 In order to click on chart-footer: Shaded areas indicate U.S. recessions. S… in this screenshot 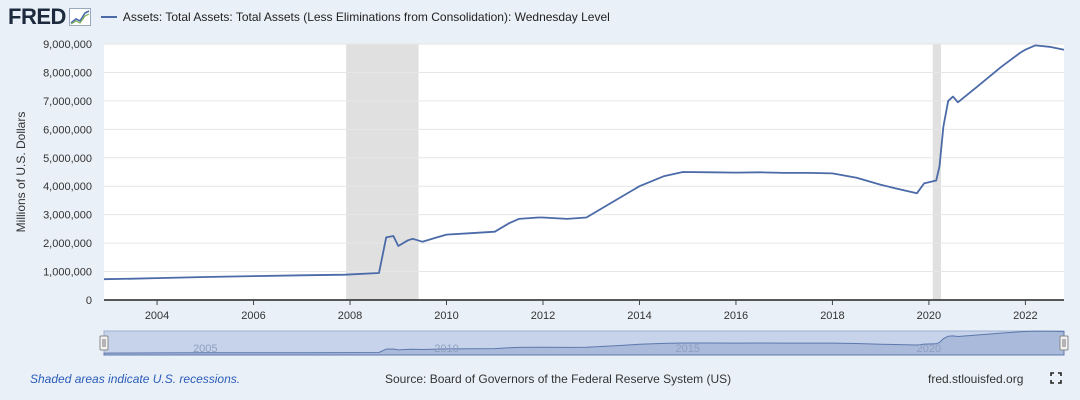, I will do `click(540, 378)`.